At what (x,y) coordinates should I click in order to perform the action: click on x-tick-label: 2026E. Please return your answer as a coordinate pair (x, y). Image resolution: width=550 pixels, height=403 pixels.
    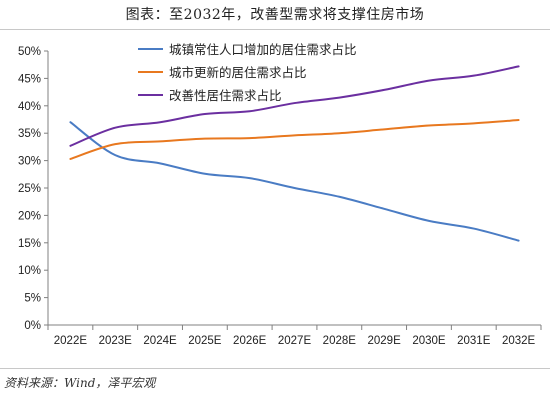
    Looking at the image, I should click on (250, 341).